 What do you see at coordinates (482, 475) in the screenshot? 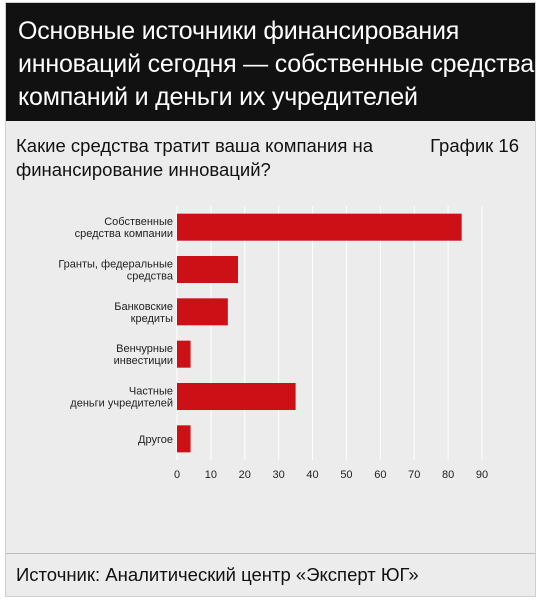
I see `x-tick-label: 90` at bounding box center [482, 475].